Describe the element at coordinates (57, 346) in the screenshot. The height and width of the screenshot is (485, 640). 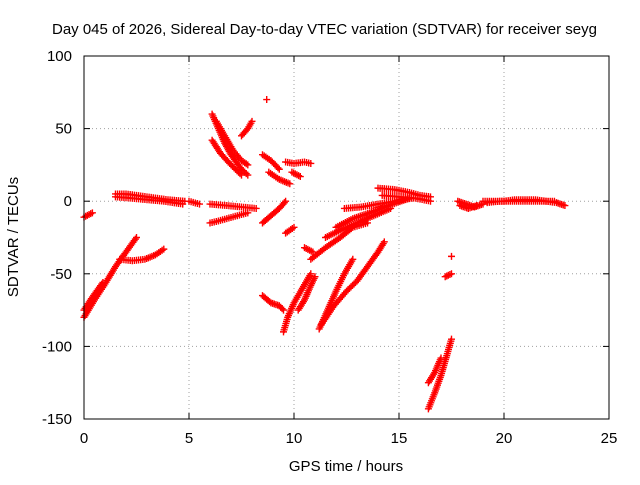
I see `y-tick-label: -100` at that location.